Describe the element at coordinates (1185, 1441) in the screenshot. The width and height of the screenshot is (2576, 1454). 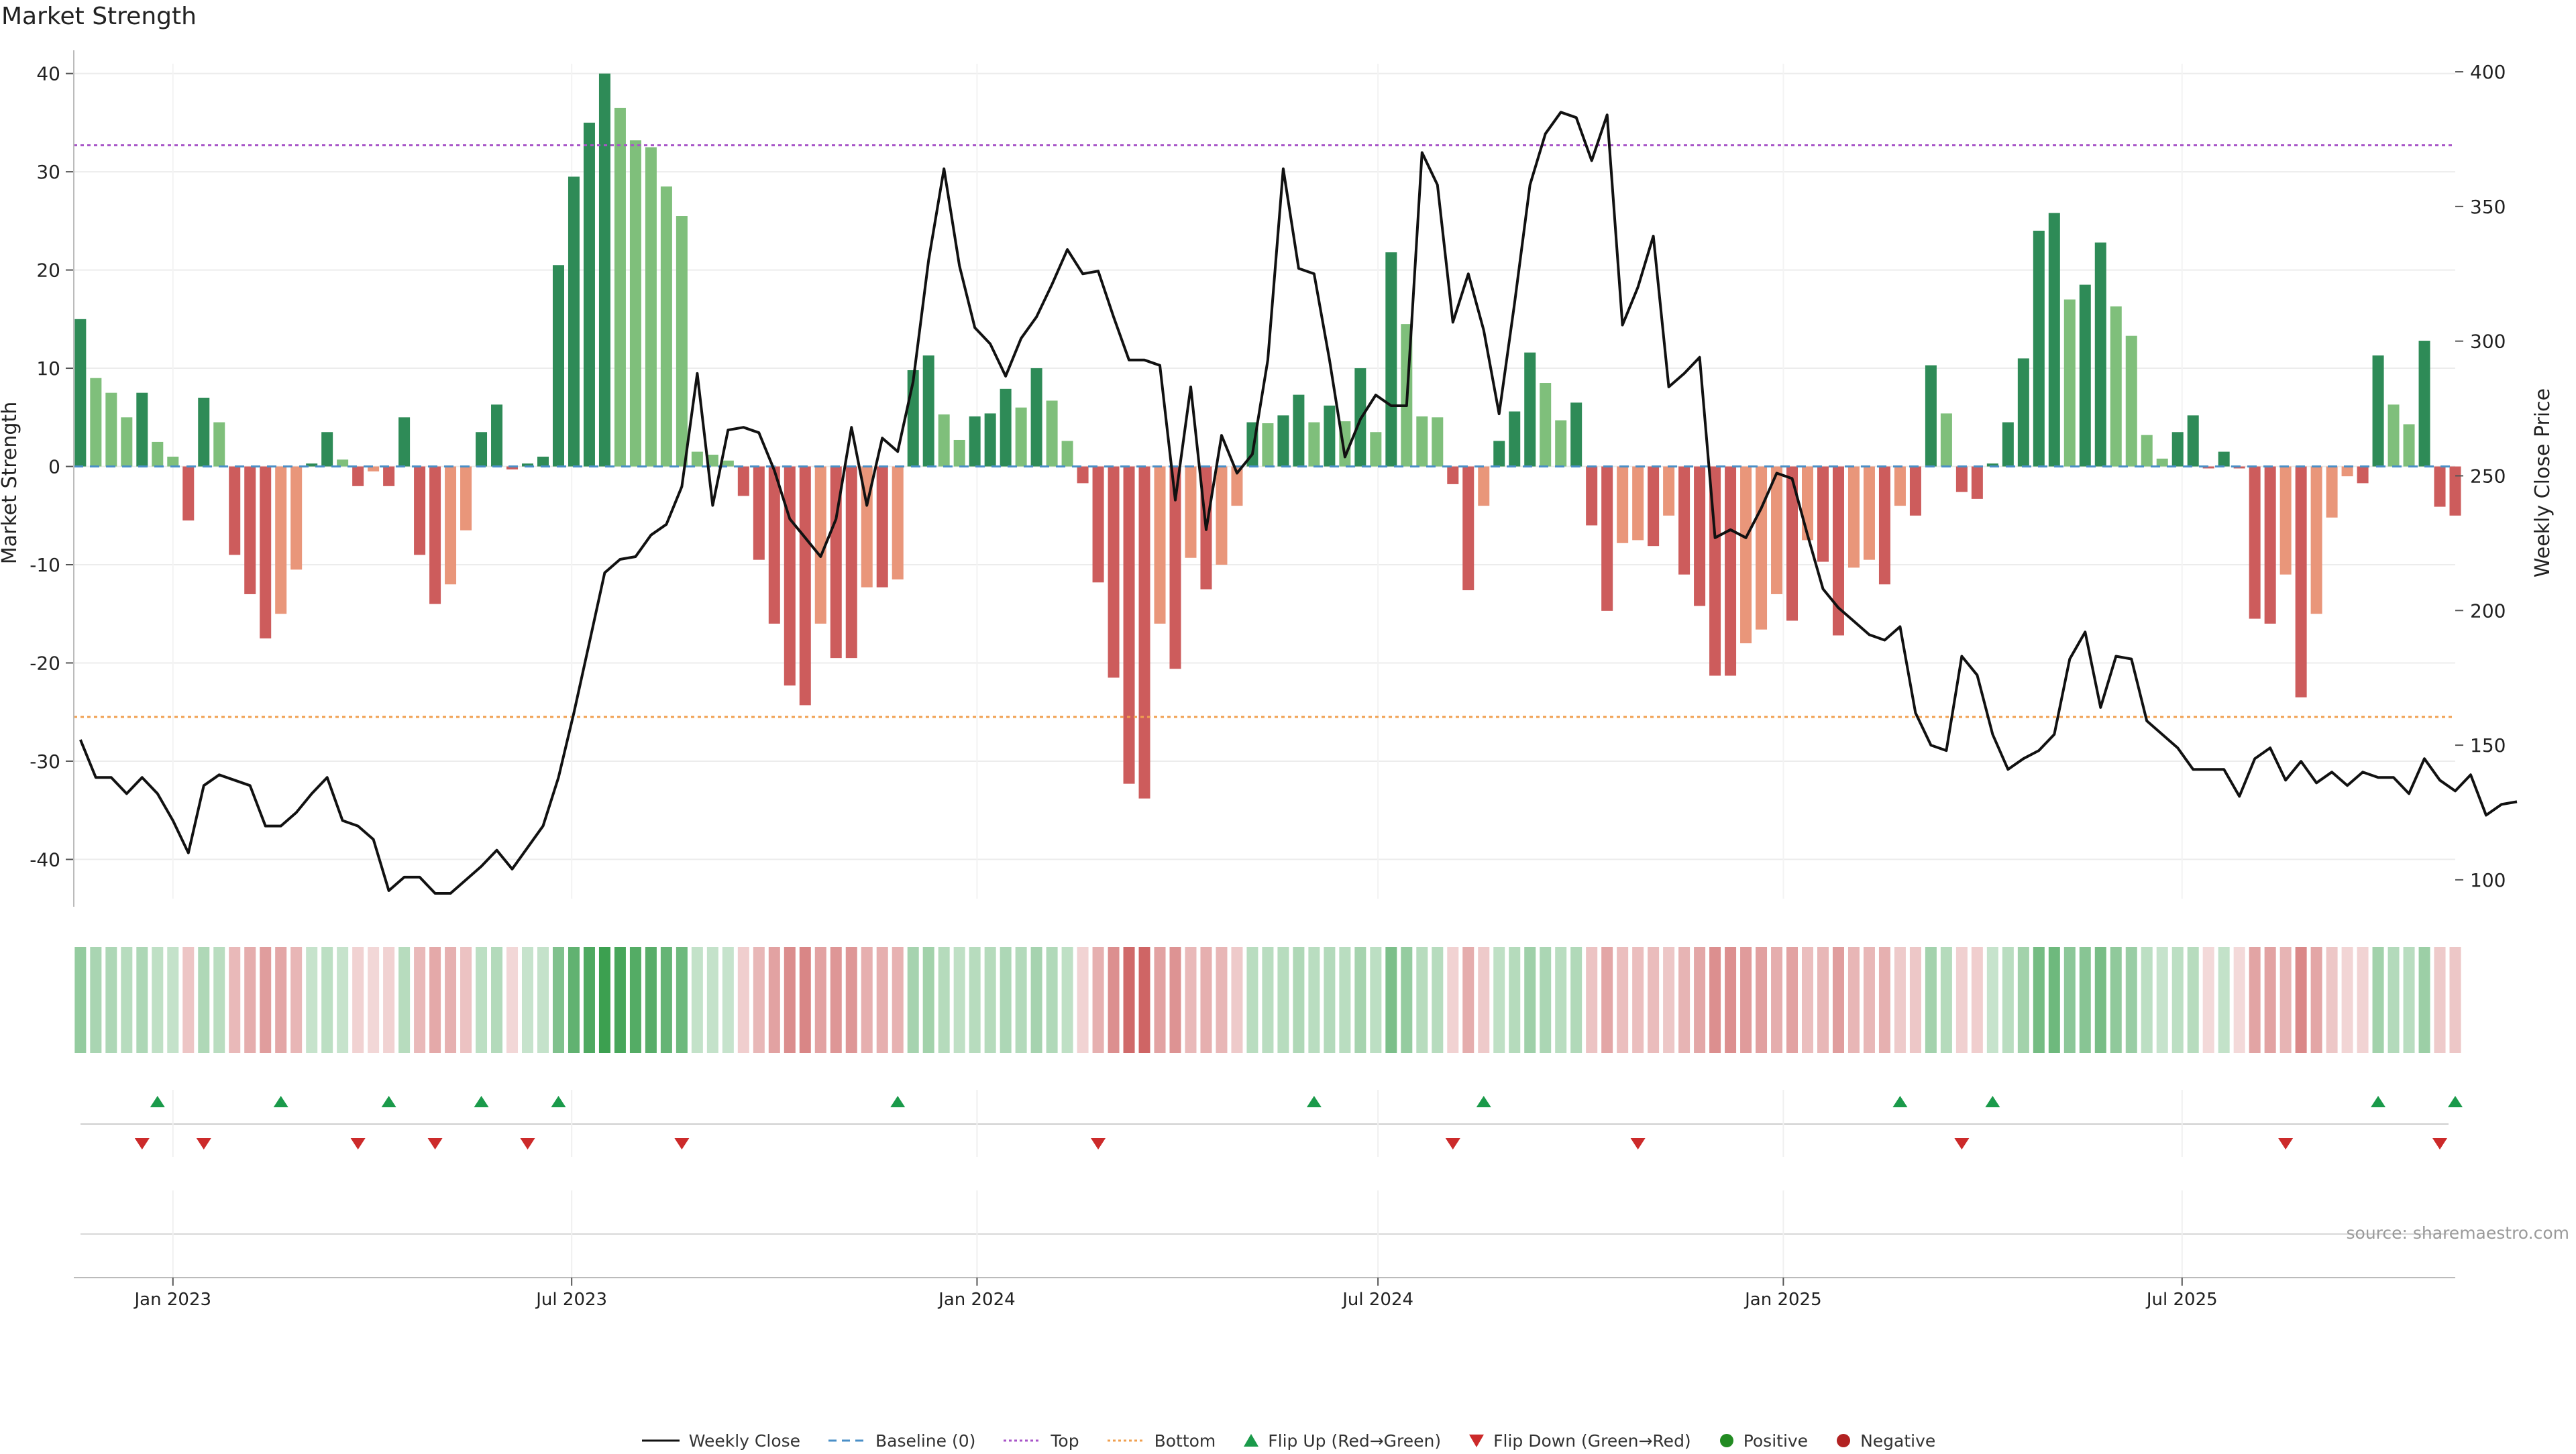
I see `legend-label: Bottom` at that location.